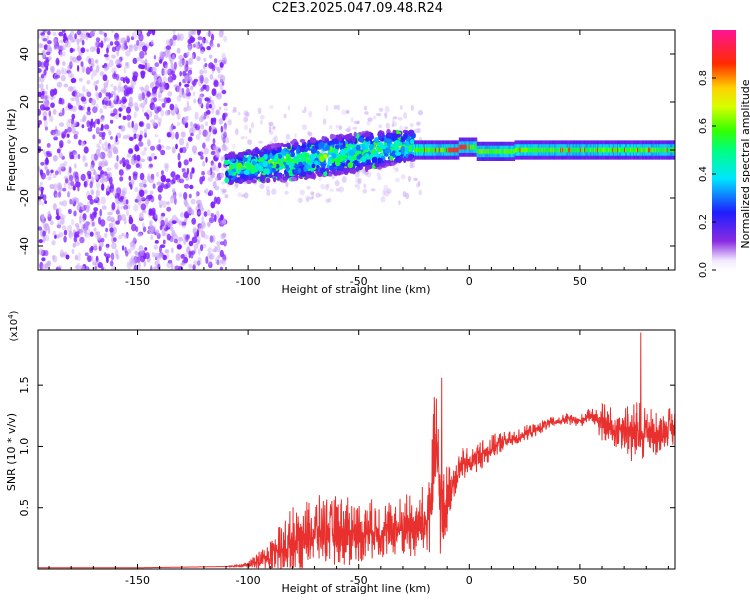 Image resolution: width=750 pixels, height=600 pixels. I want to click on colorbar-tick-label: 0.2, so click(703, 222).